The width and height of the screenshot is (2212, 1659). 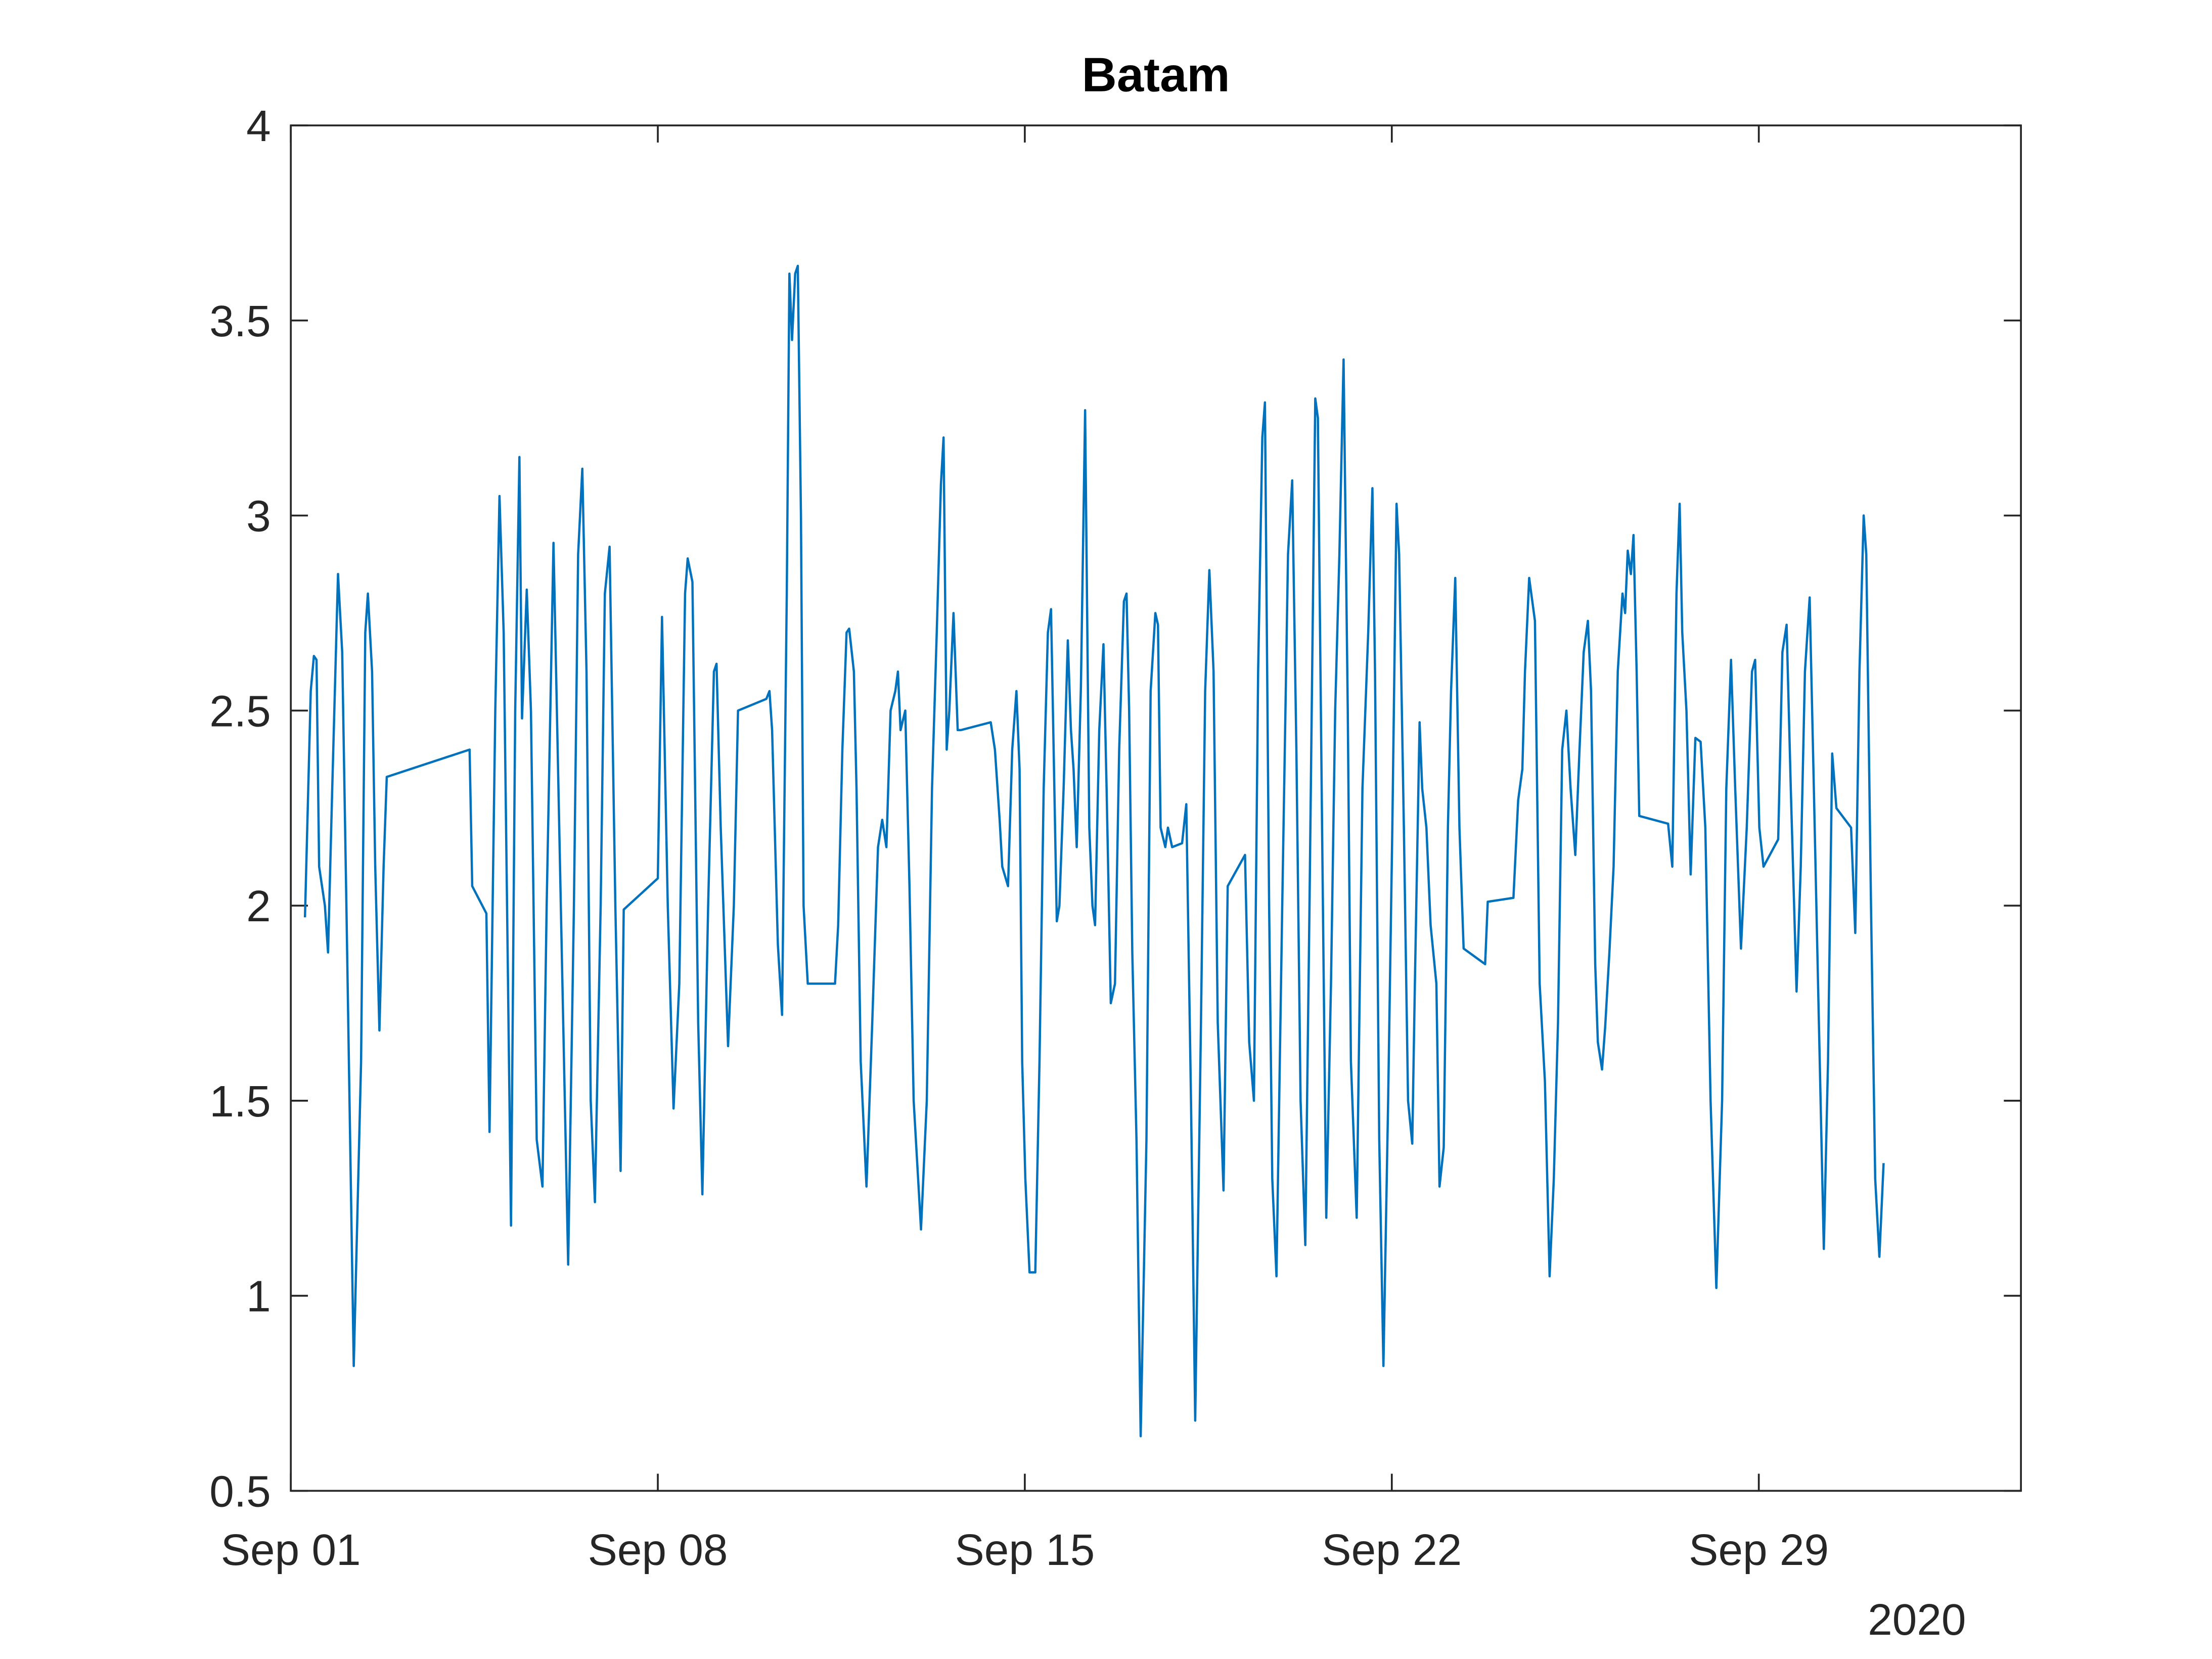 What do you see at coordinates (291, 1550) in the screenshot?
I see `x-tick-label: Sep 01` at bounding box center [291, 1550].